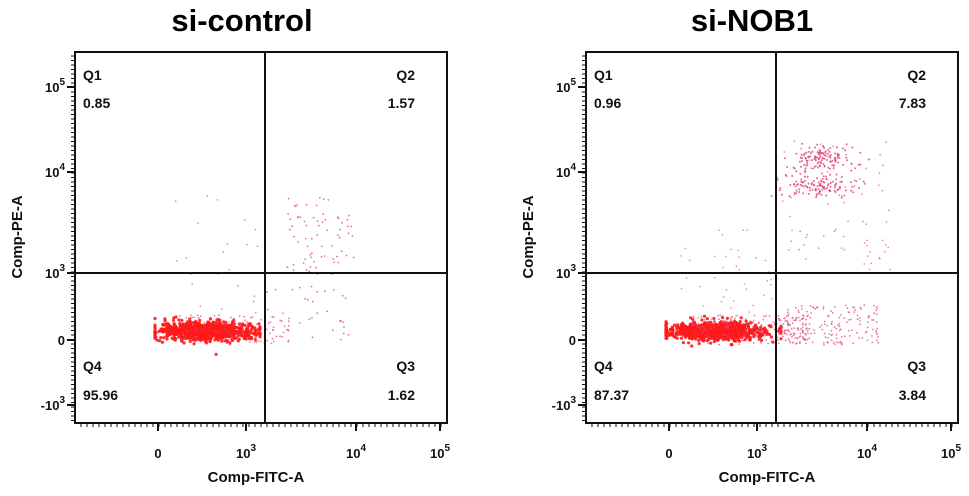 The width and height of the screenshot is (969, 496). What do you see at coordinates (757, 452) in the screenshot?
I see `x-tick-label: 103` at bounding box center [757, 452].